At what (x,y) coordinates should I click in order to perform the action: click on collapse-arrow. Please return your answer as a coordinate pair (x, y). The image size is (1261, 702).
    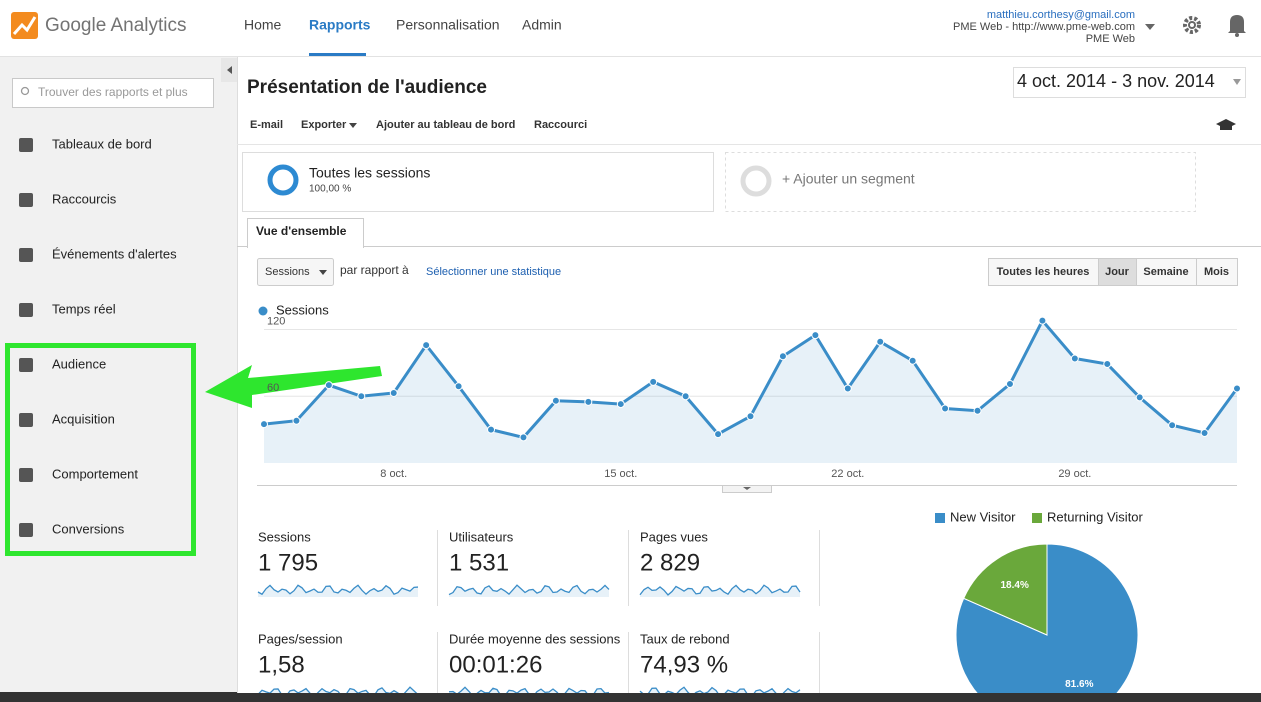
    Looking at the image, I should click on (229, 70).